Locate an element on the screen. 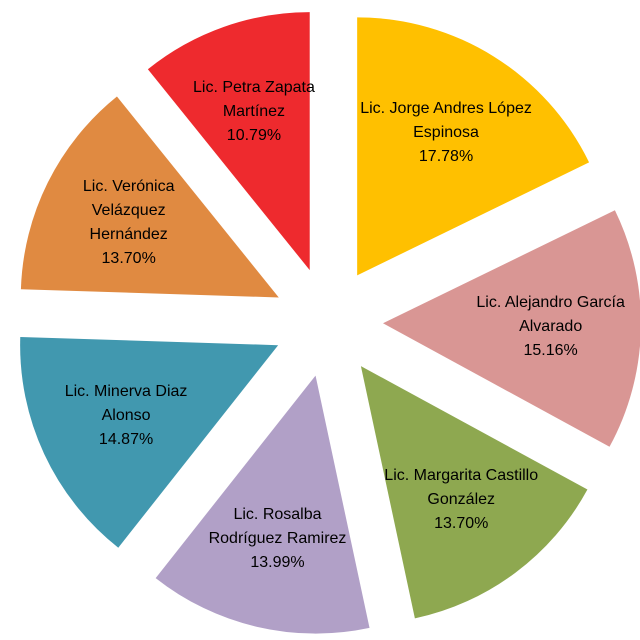 This screenshot has height=640, width=640. slice-label: Lic. Margarita Castillo González 13.70% is located at coordinates (461, 500).